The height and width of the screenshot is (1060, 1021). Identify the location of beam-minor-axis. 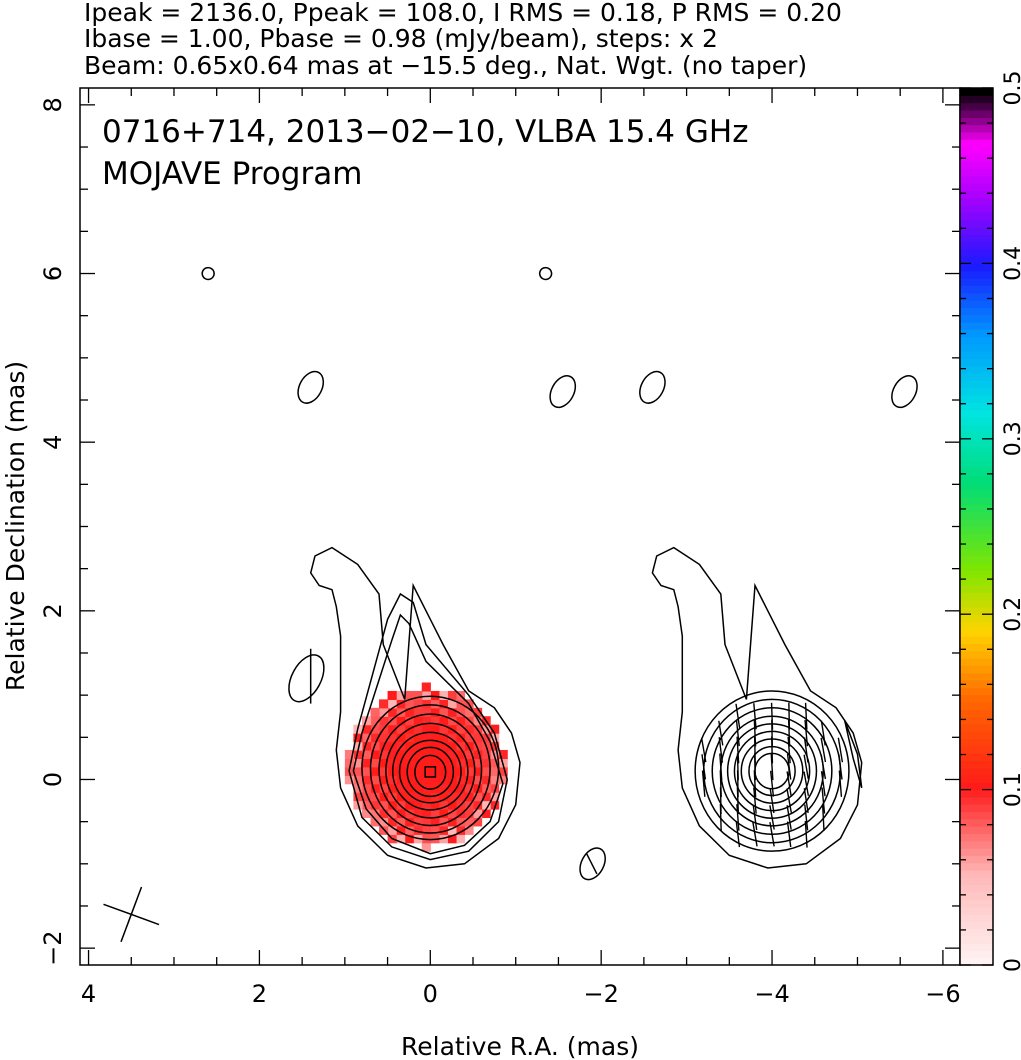
(131, 914).